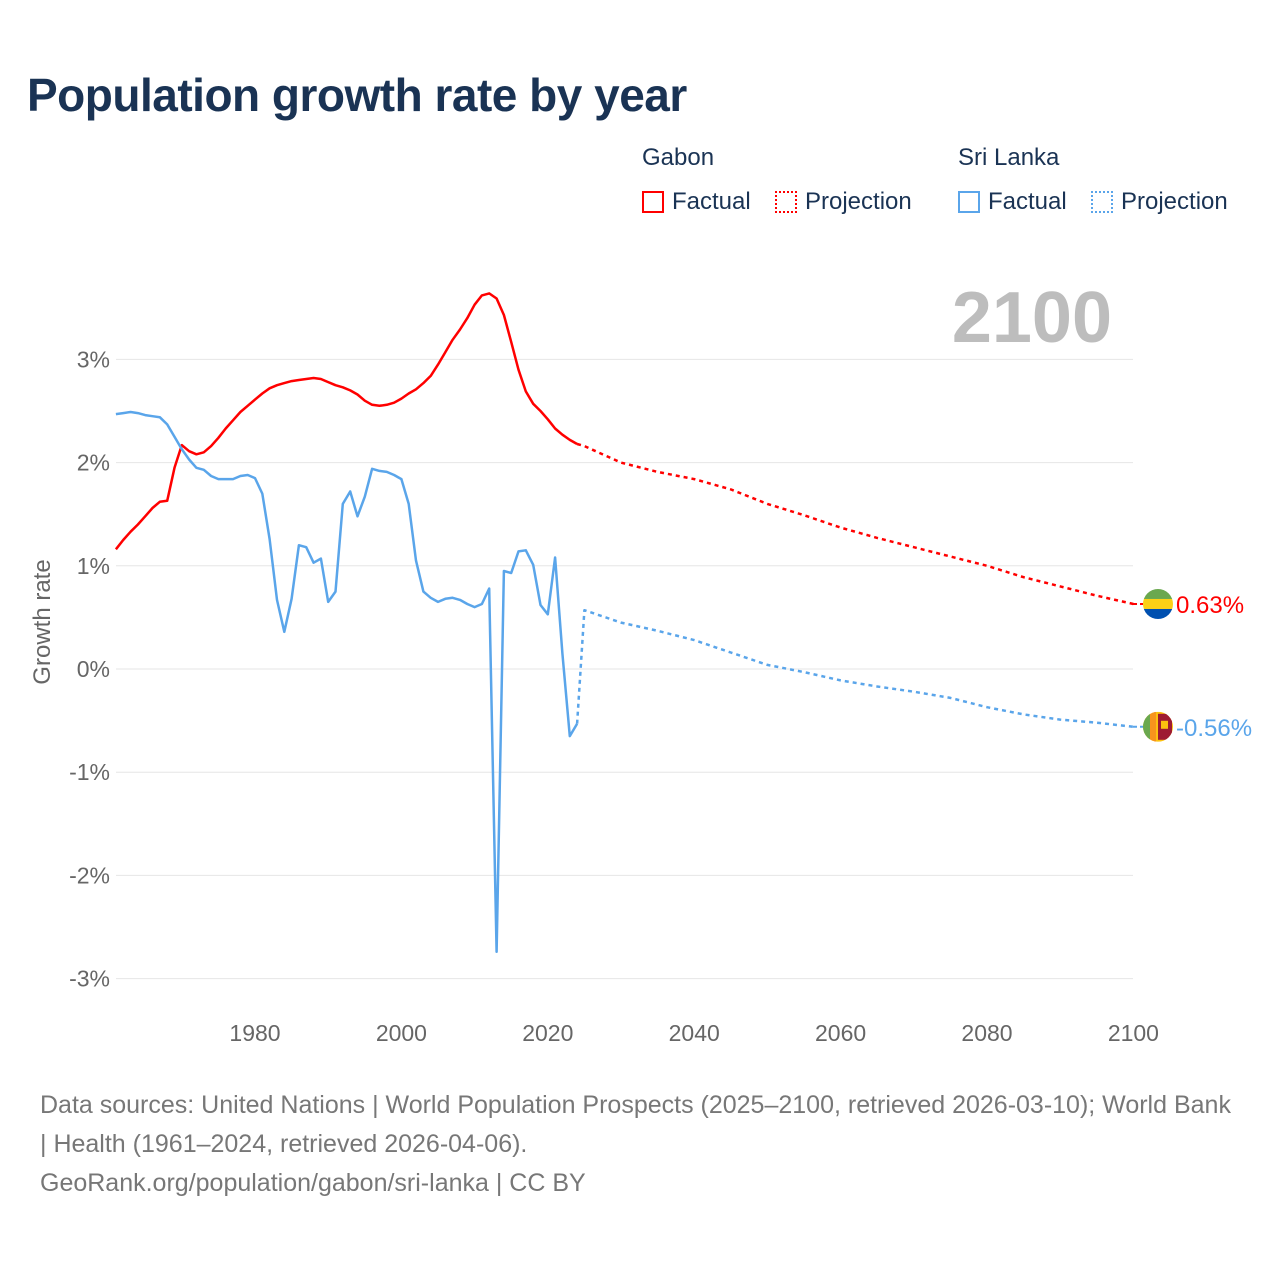 This screenshot has height=1280, width=1280. I want to click on x-tick-label: 2100, so click(1133, 1033).